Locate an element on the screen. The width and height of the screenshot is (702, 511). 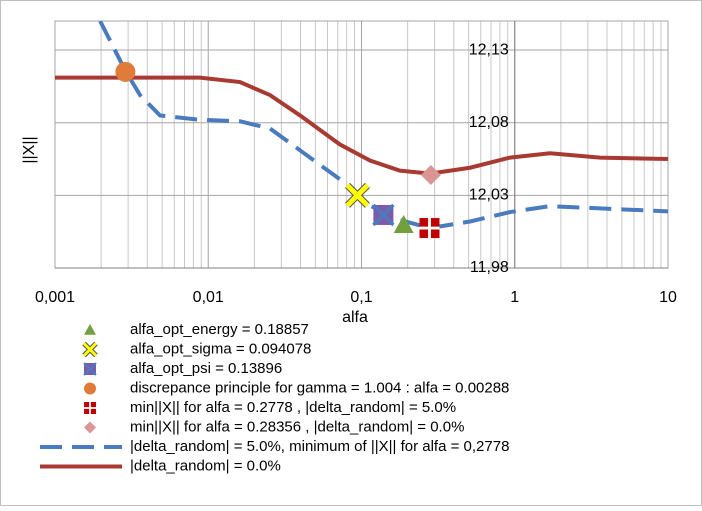
x-tick-label: 0,01 is located at coordinates (208, 297).